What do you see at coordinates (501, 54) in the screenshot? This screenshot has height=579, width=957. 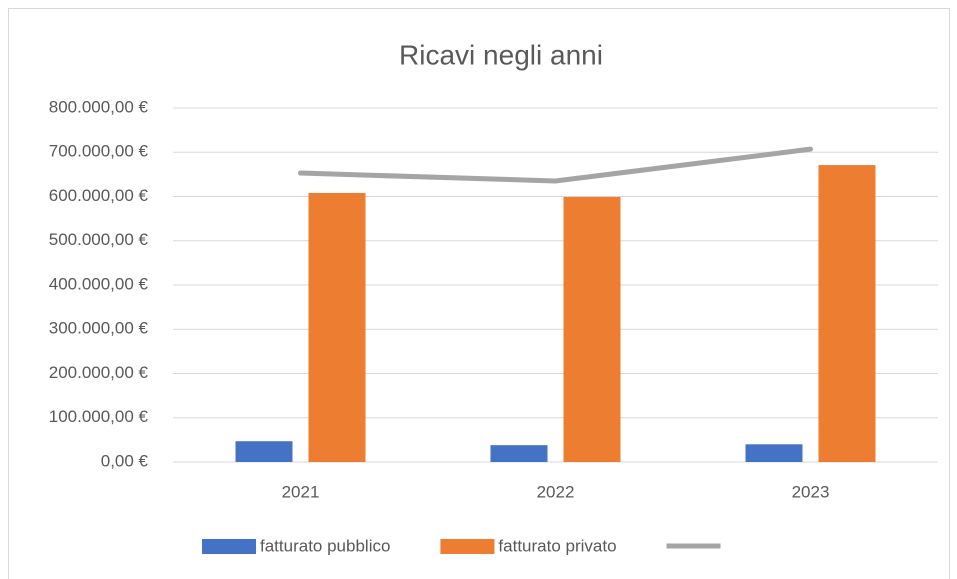 I see `chart-title: Ricavi negli anni` at bounding box center [501, 54].